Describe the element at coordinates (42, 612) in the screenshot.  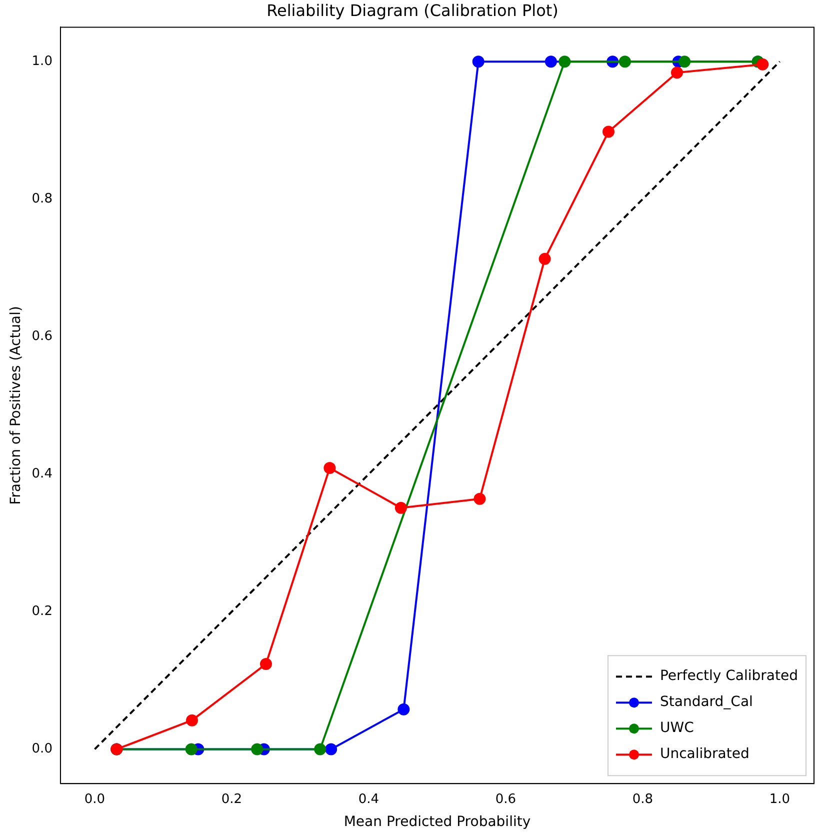
I see `y-tick-label: 0.2` at that location.